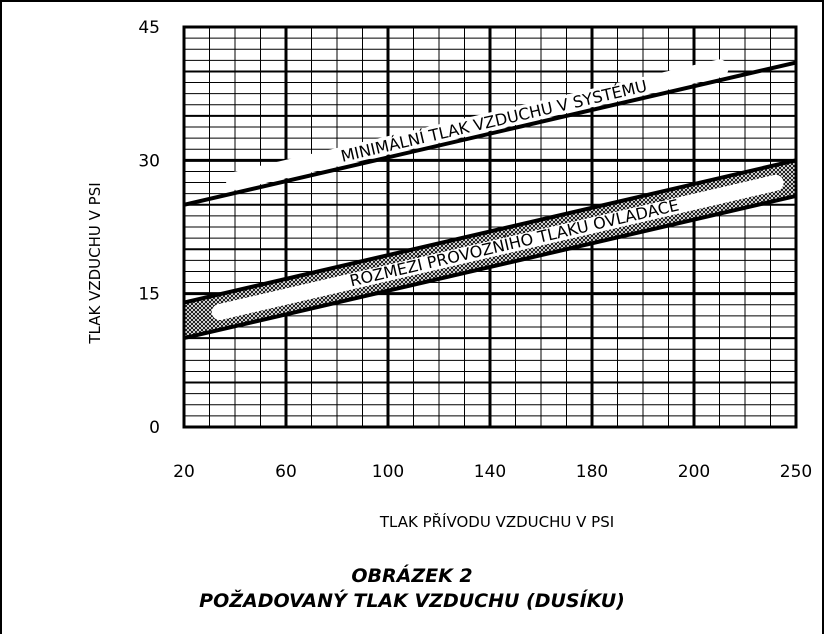  I want to click on x-tick-label: 140, so click(490, 472).